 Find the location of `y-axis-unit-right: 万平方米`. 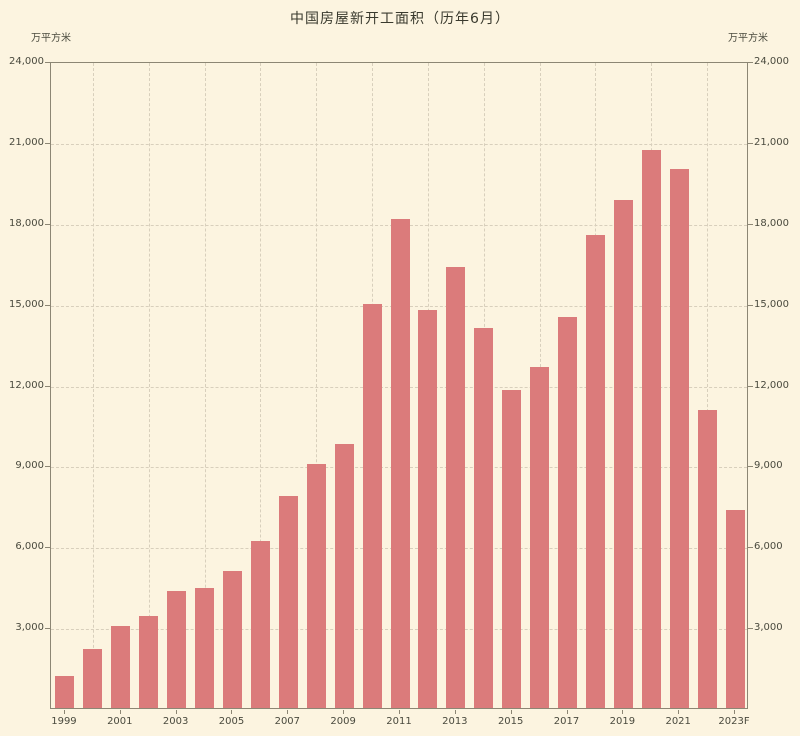

y-axis-unit-right: 万平方米 is located at coordinates (748, 38).